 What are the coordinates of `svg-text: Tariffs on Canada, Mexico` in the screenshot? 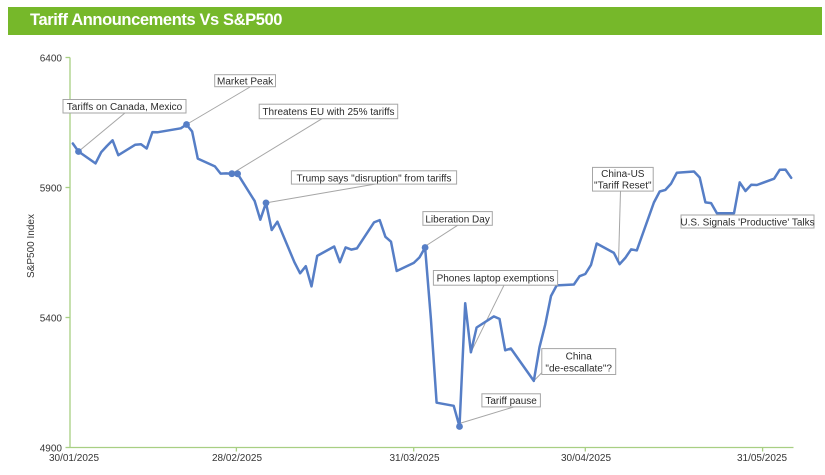 It's located at (125, 107).